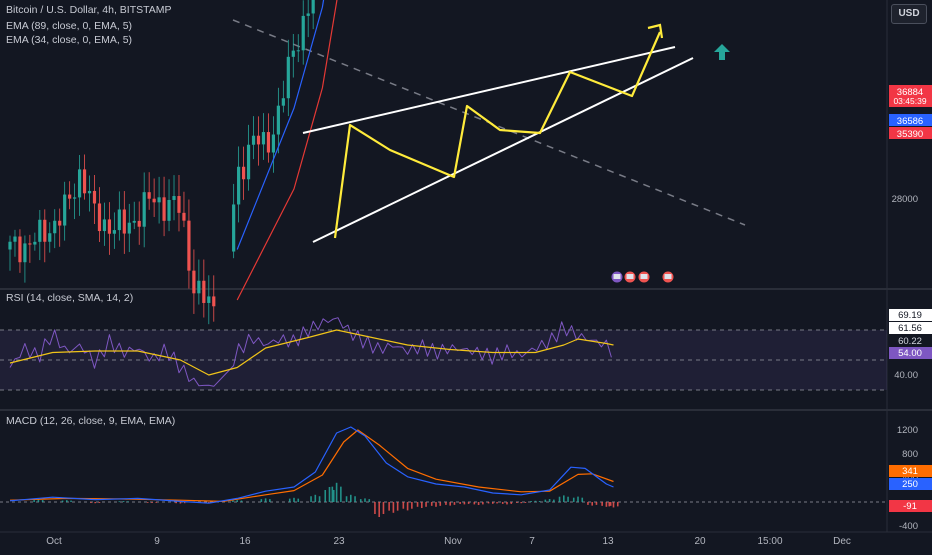  What do you see at coordinates (909, 14) in the screenshot?
I see `currency-button: USD` at bounding box center [909, 14].